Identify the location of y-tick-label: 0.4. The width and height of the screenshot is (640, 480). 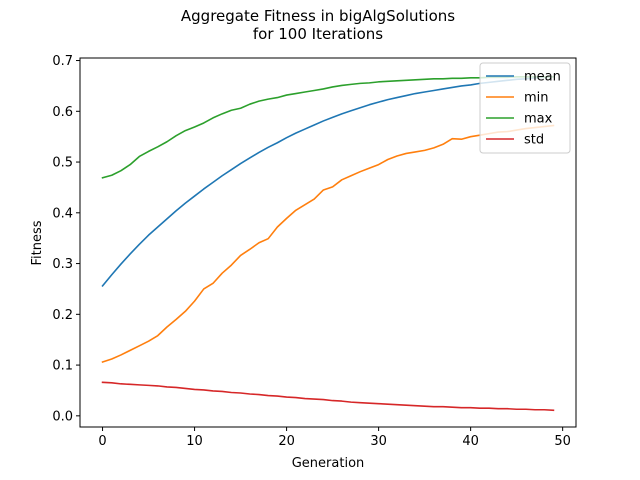
(62, 213).